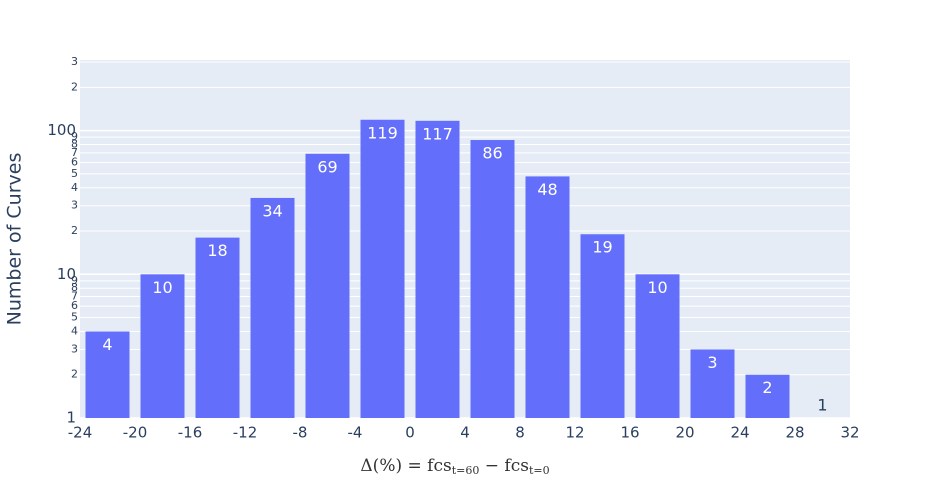  What do you see at coordinates (492, 153) in the screenshot?
I see `value-label: 86` at bounding box center [492, 153].